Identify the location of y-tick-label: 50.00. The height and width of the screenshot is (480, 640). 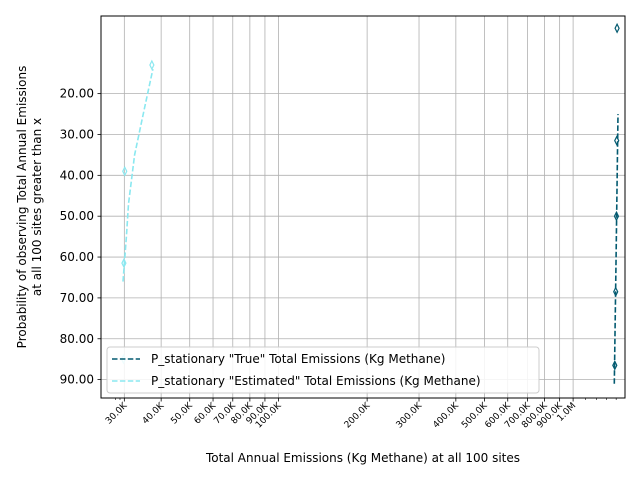
(77, 216).